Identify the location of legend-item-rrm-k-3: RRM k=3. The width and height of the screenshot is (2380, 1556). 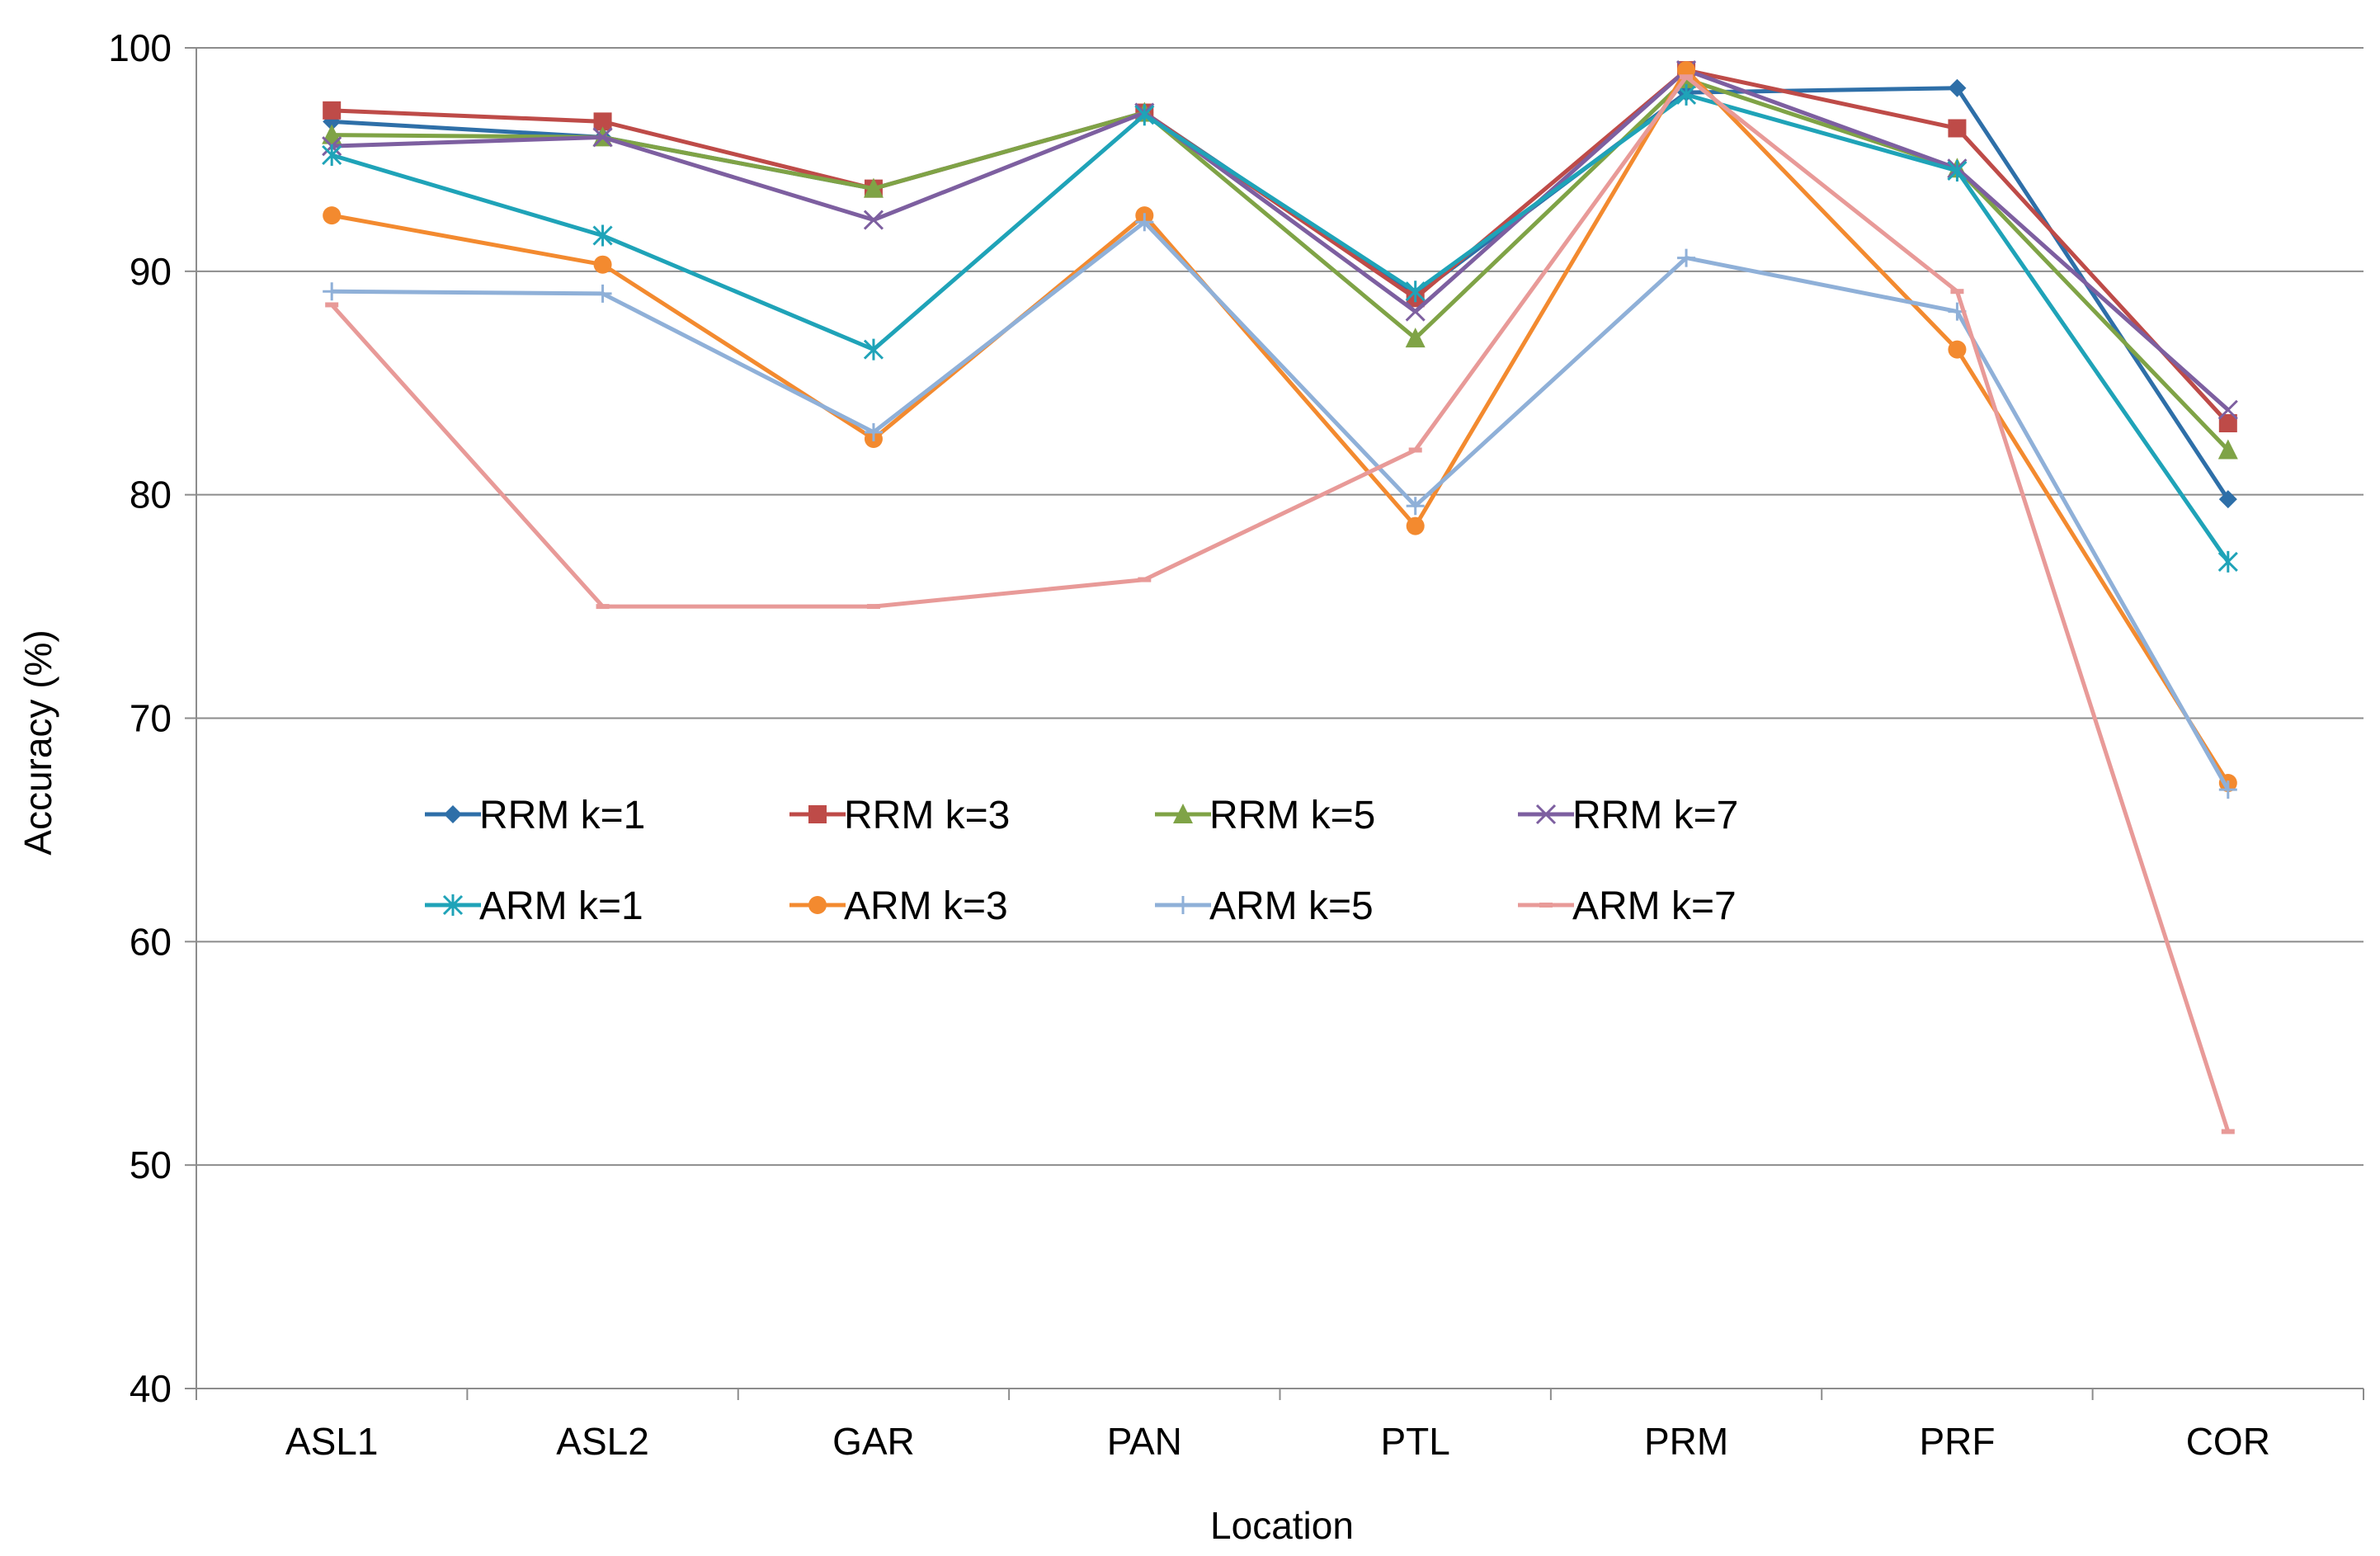
(899, 815).